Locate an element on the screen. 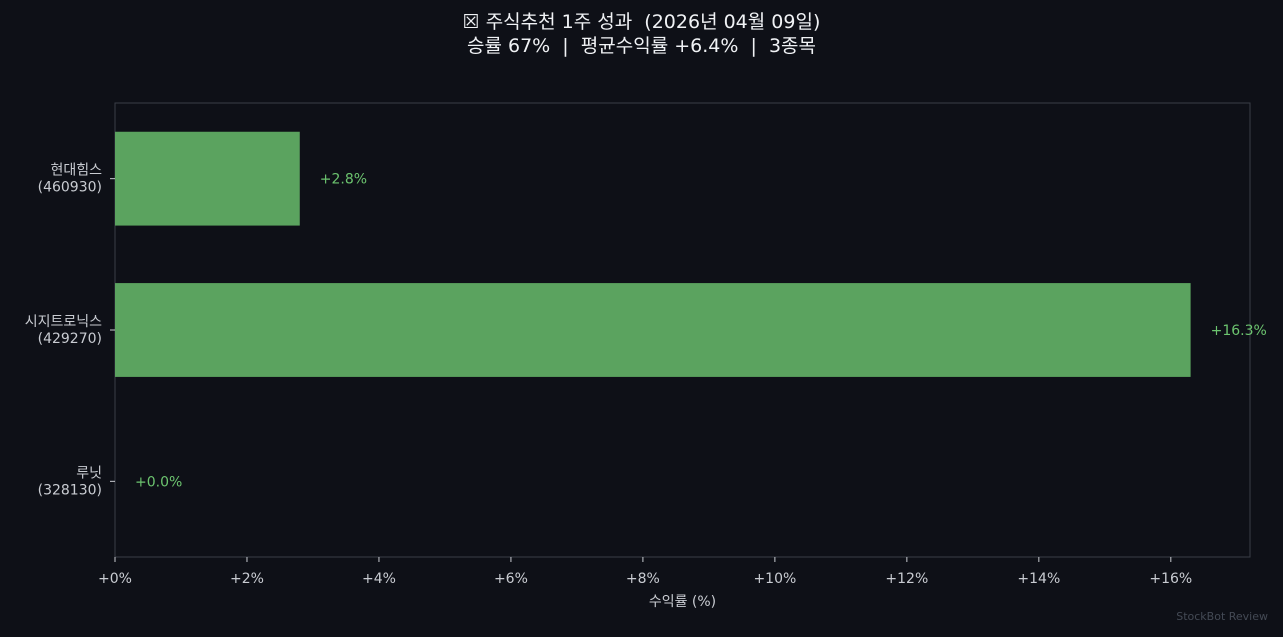 This screenshot has height=637, width=1283. x-tick-label: +10% is located at coordinates (774, 579).